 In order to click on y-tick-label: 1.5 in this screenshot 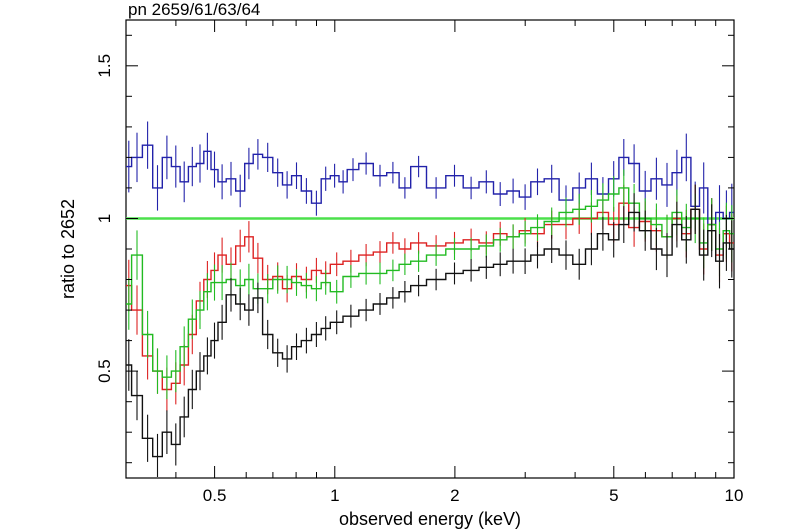, I will do `click(104, 66)`.